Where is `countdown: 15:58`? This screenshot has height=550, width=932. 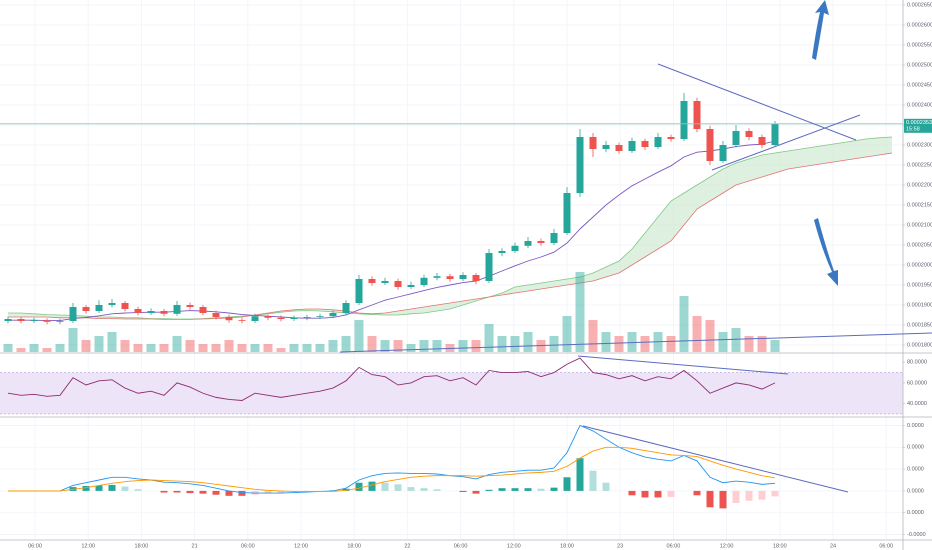 countdown: 15:58 is located at coordinates (913, 129).